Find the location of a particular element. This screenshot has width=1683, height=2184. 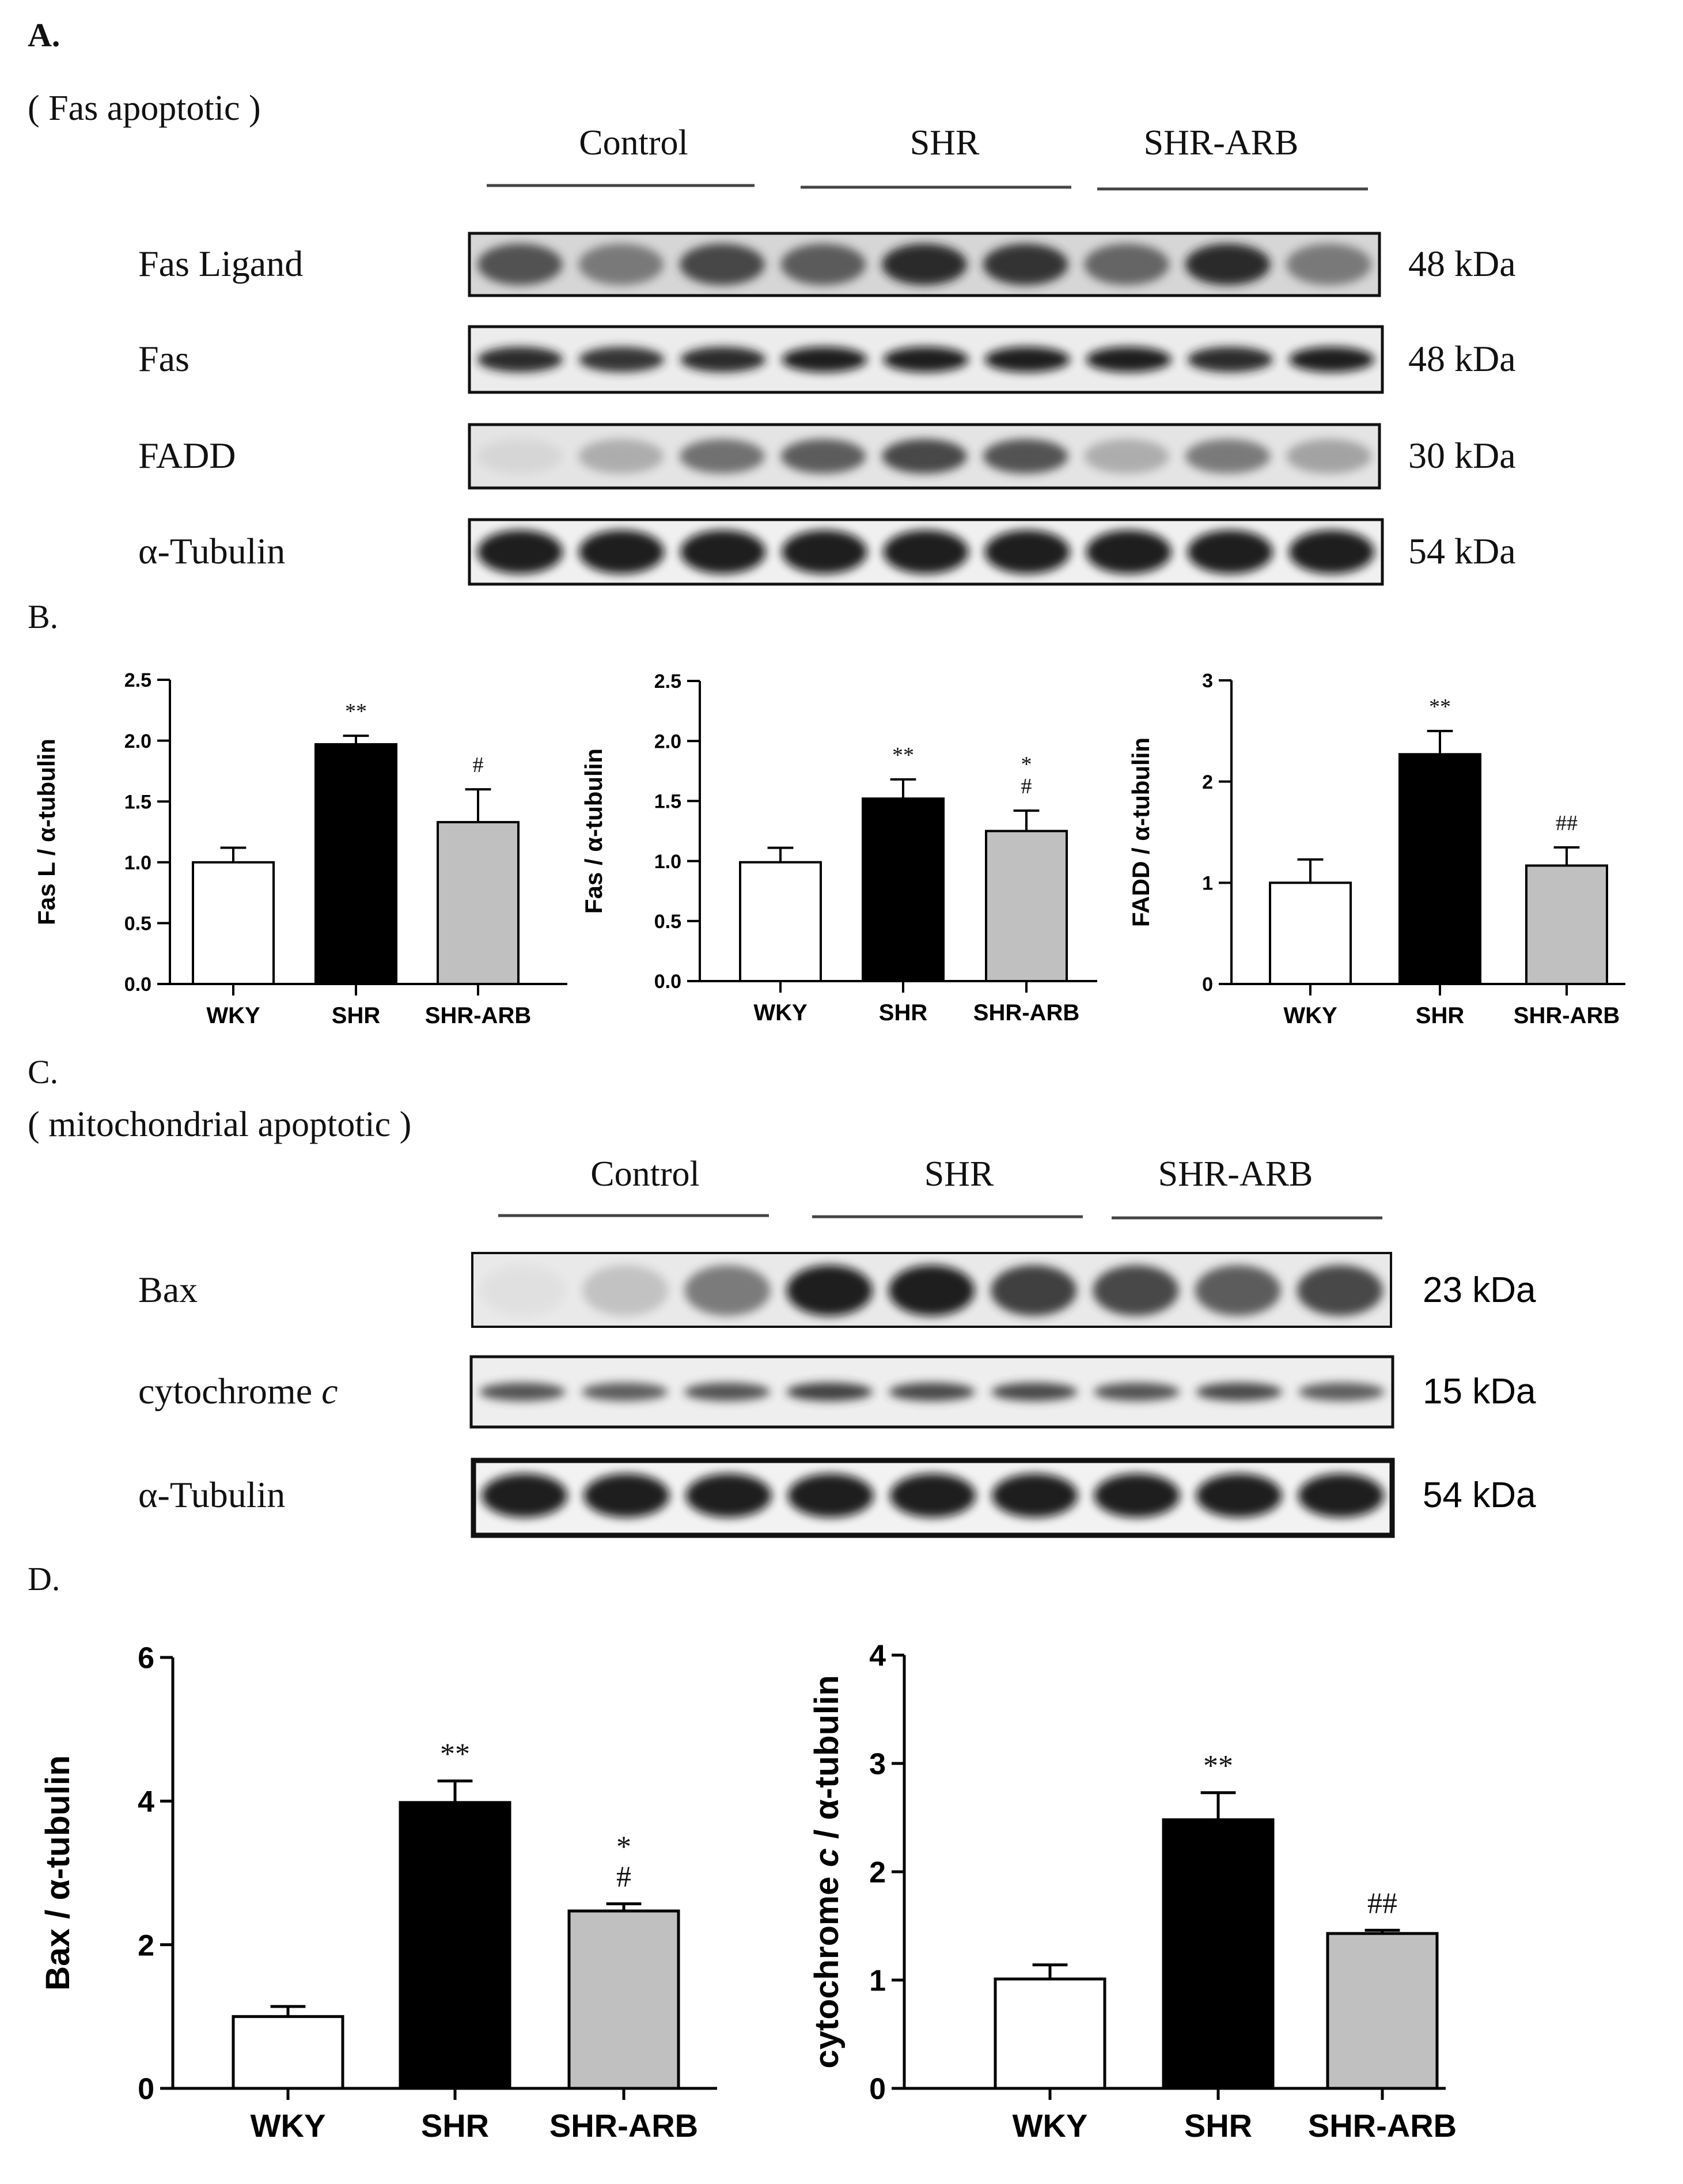

blot-a-row-0: Fas Ligand 48 kDa is located at coordinates (827, 264).